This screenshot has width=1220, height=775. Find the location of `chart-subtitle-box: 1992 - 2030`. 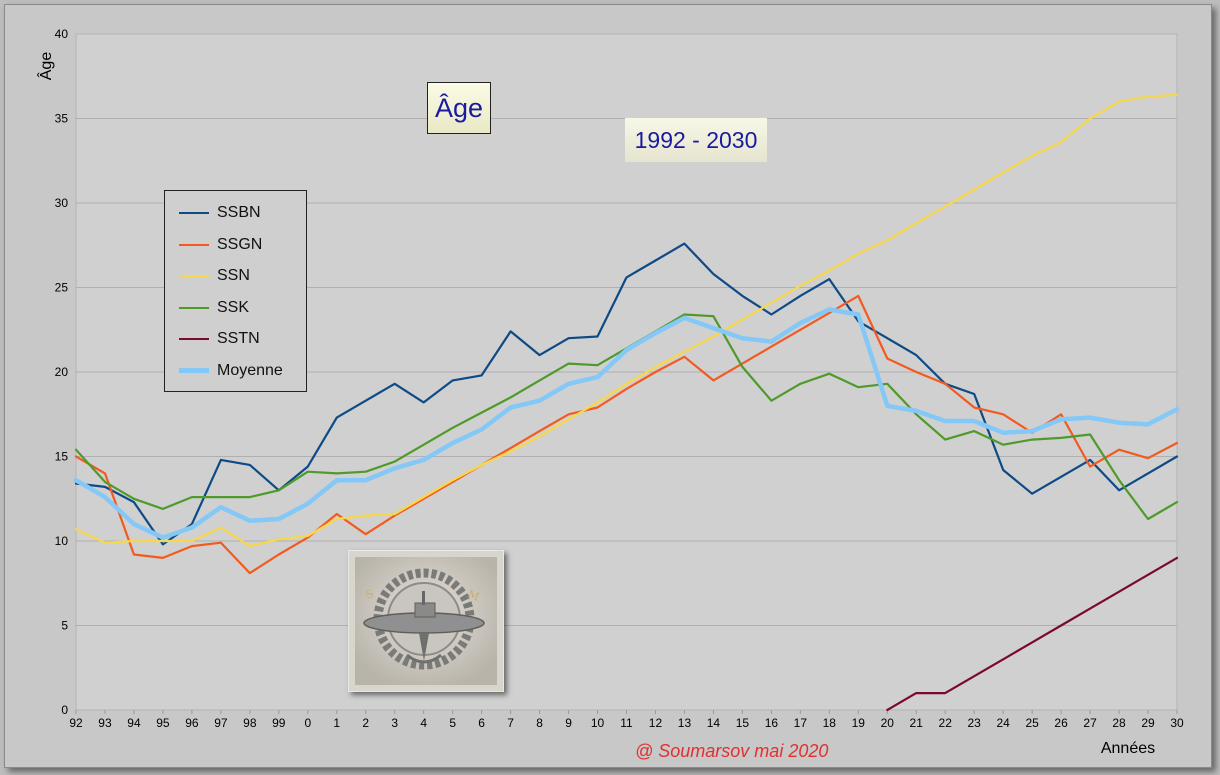

chart-subtitle-box: 1992 - 2030 is located at coordinates (696, 140).